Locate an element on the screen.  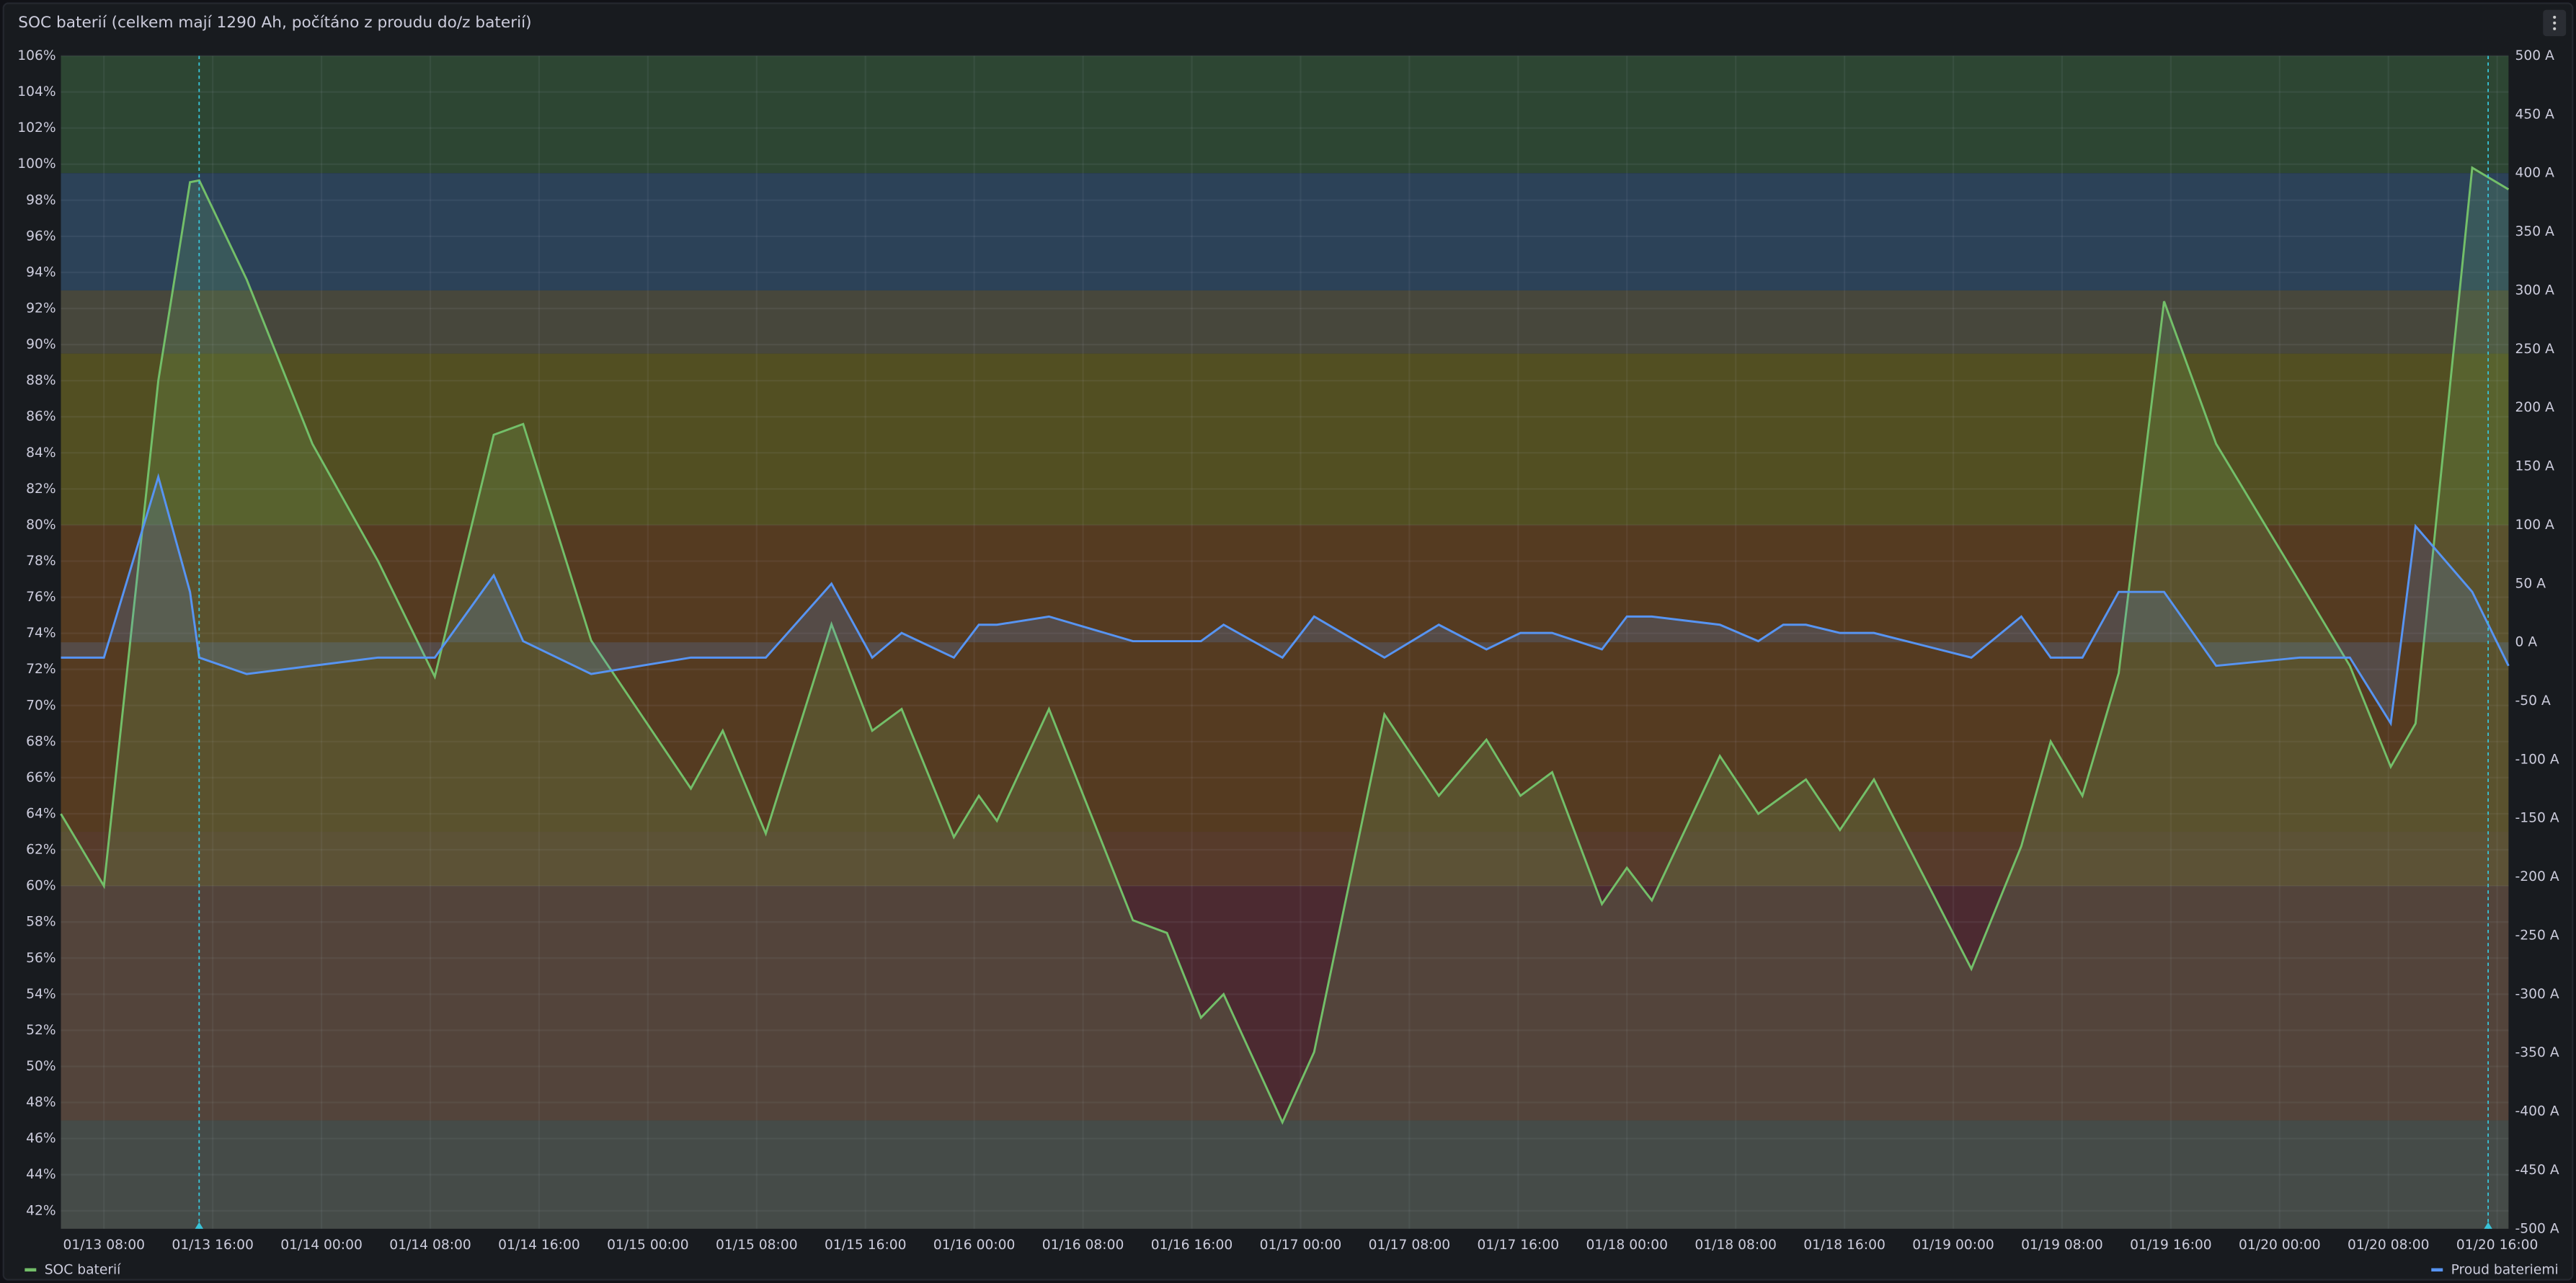
y2-tick-label: 200 A is located at coordinates (2535, 407).